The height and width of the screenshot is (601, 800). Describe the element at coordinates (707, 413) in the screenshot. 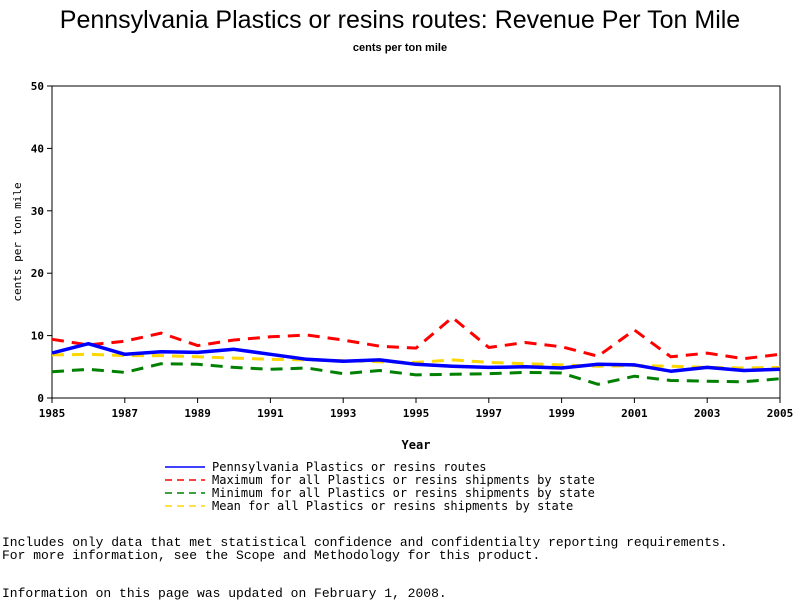

I see `x-tick-label: 2003` at that location.